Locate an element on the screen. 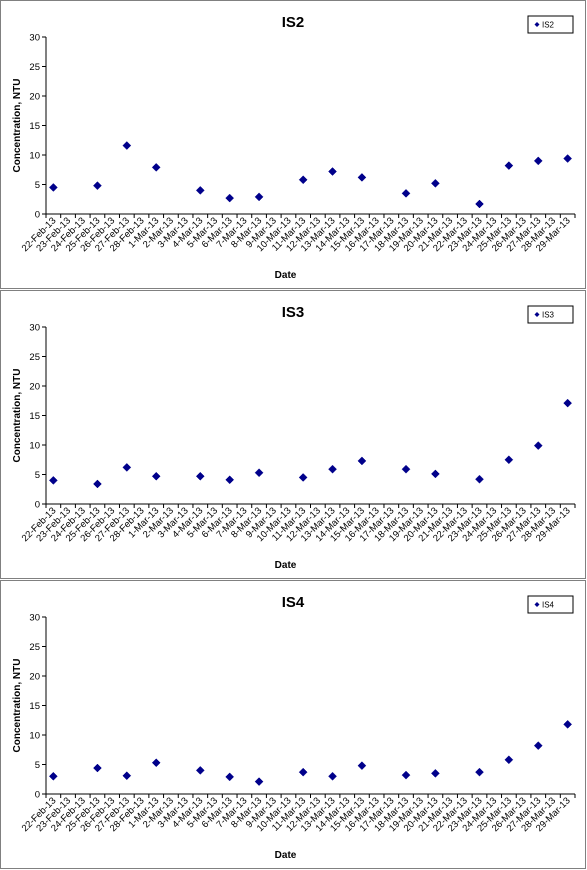 This screenshot has height=870, width=587. legend-label: IS3 is located at coordinates (548, 315).